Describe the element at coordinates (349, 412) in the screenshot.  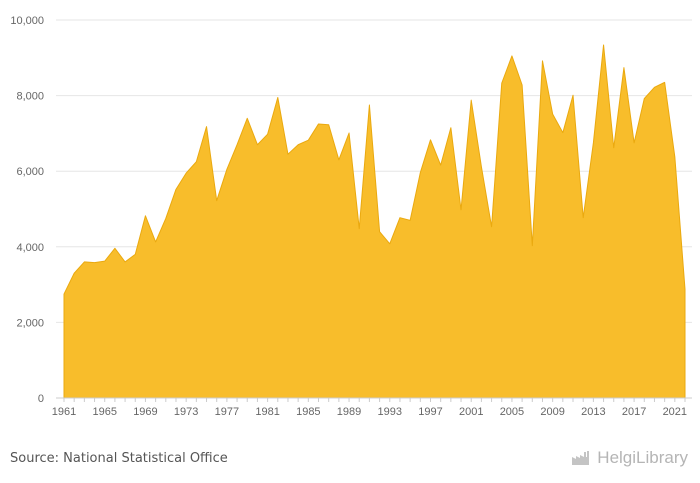
I see `x-tick-label: 1989` at that location.